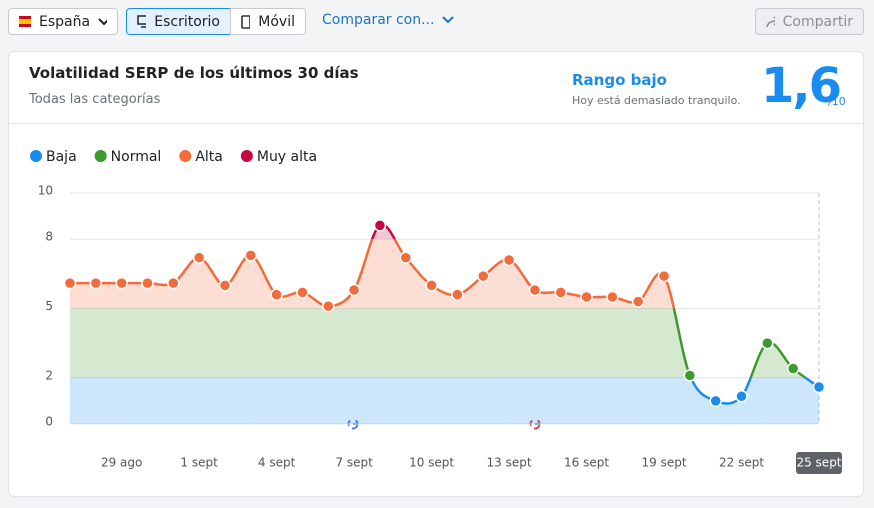 The height and width of the screenshot is (508, 874). I want to click on y-tick-label: 0, so click(49, 422).